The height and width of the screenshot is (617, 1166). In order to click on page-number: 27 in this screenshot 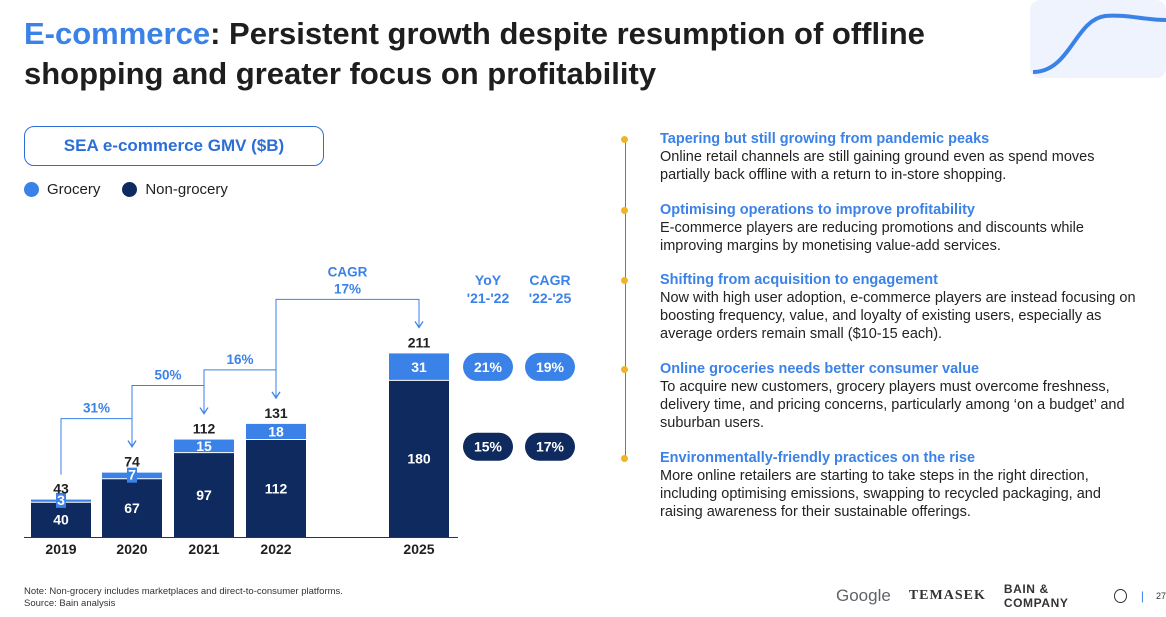, I will do `click(1160, 596)`.